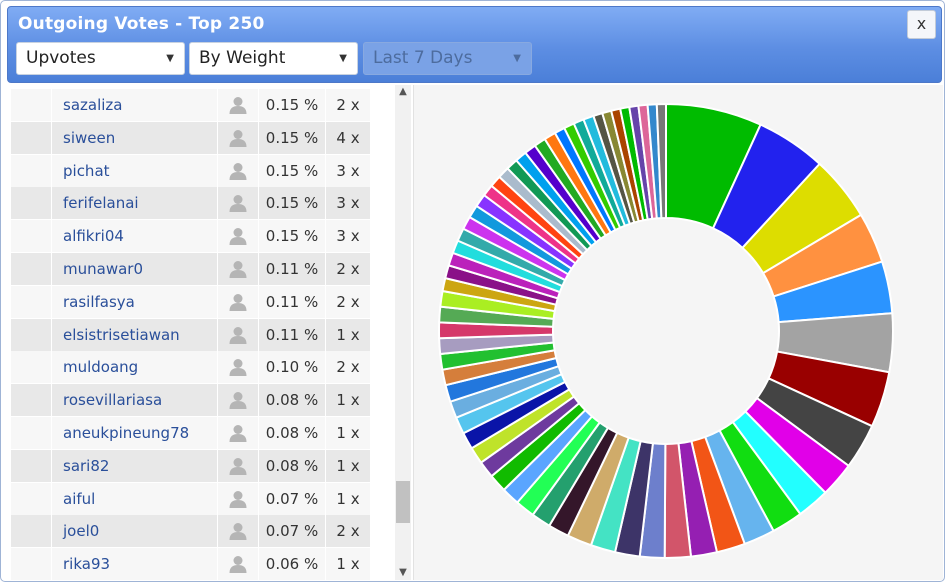 Image resolution: width=945 pixels, height=582 pixels. Describe the element at coordinates (121, 334) in the screenshot. I see `voter-name-link: elsistrisetiawan` at that location.